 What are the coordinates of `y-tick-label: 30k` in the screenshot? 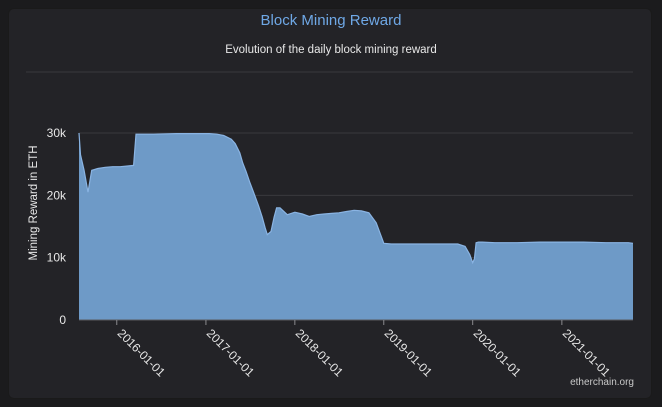 It's located at (57, 133).